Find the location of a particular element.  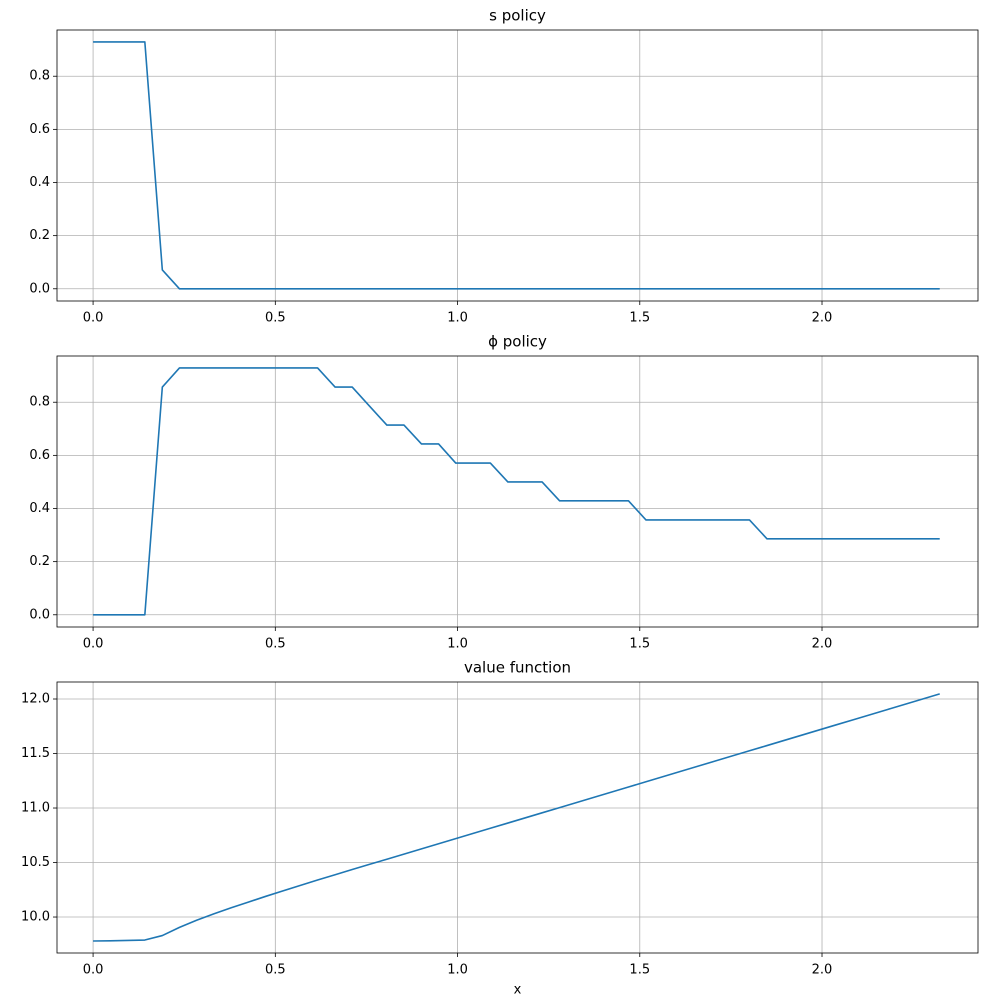

chart-title: ϕ policy is located at coordinates (517, 342).